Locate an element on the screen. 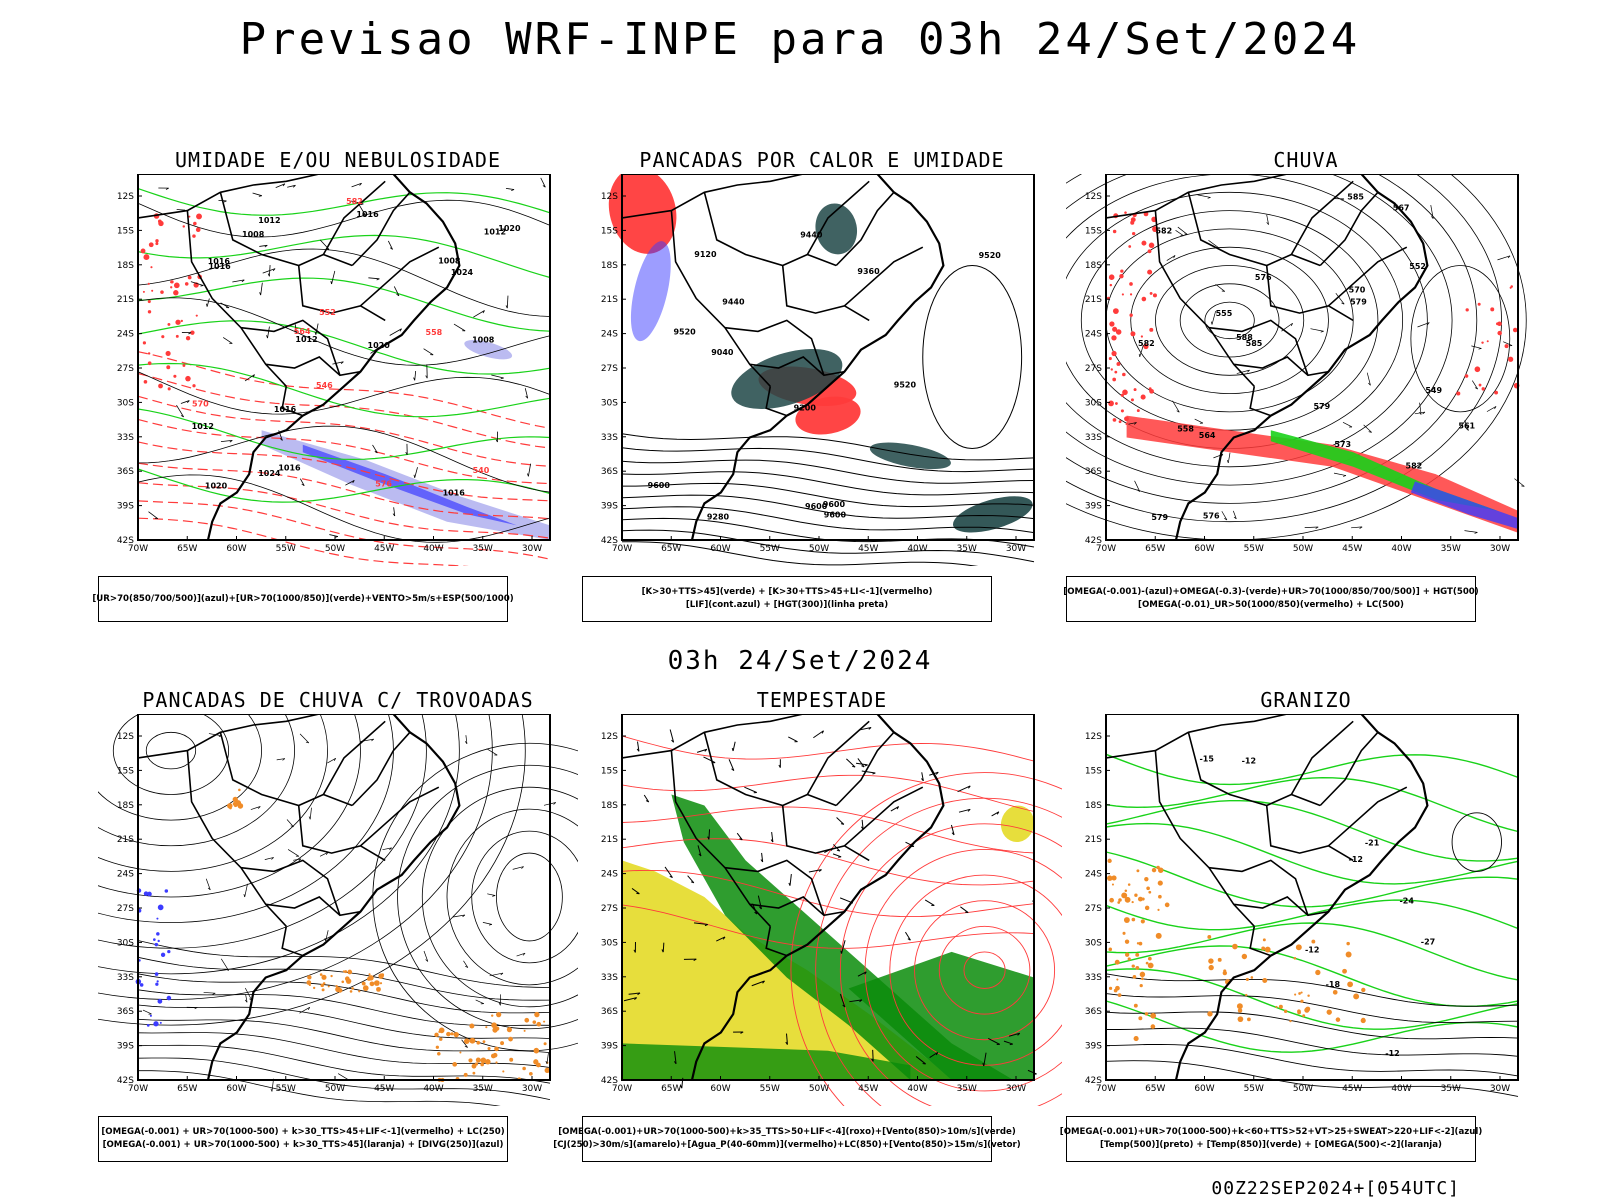 The image size is (1600, 1200). temp850-contour is located at coordinates (1312, 831).